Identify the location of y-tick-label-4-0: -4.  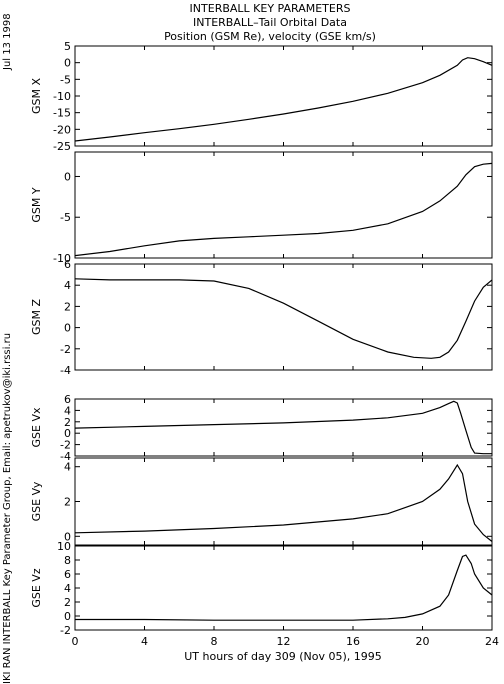
(65, 456).